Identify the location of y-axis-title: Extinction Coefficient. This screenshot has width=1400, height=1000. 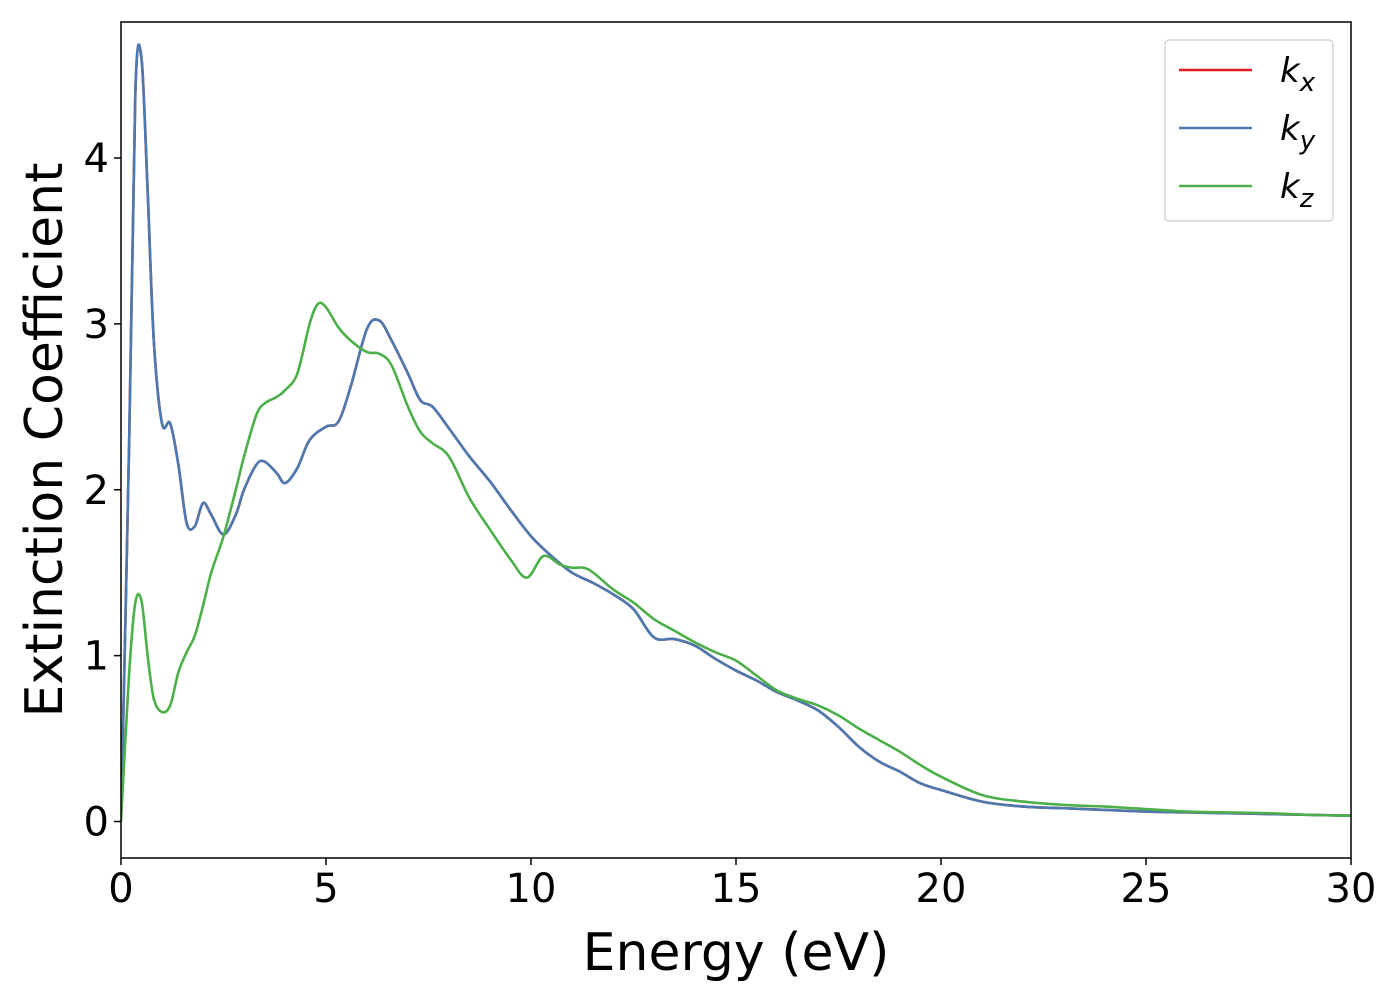
(45, 440).